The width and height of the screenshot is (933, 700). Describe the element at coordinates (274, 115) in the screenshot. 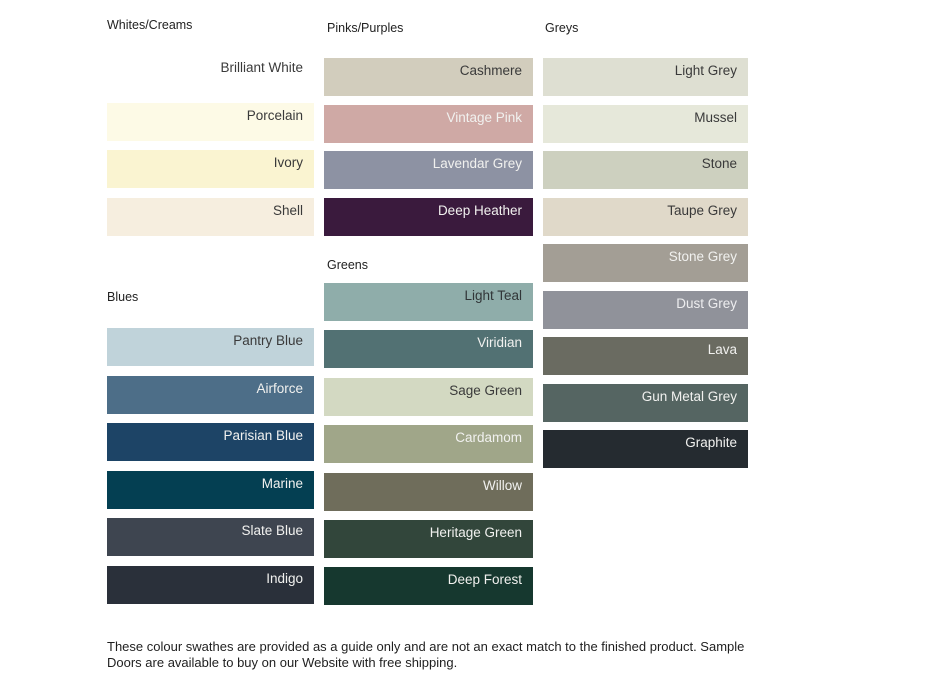

I see `swatch-label: Porcelain` at that location.